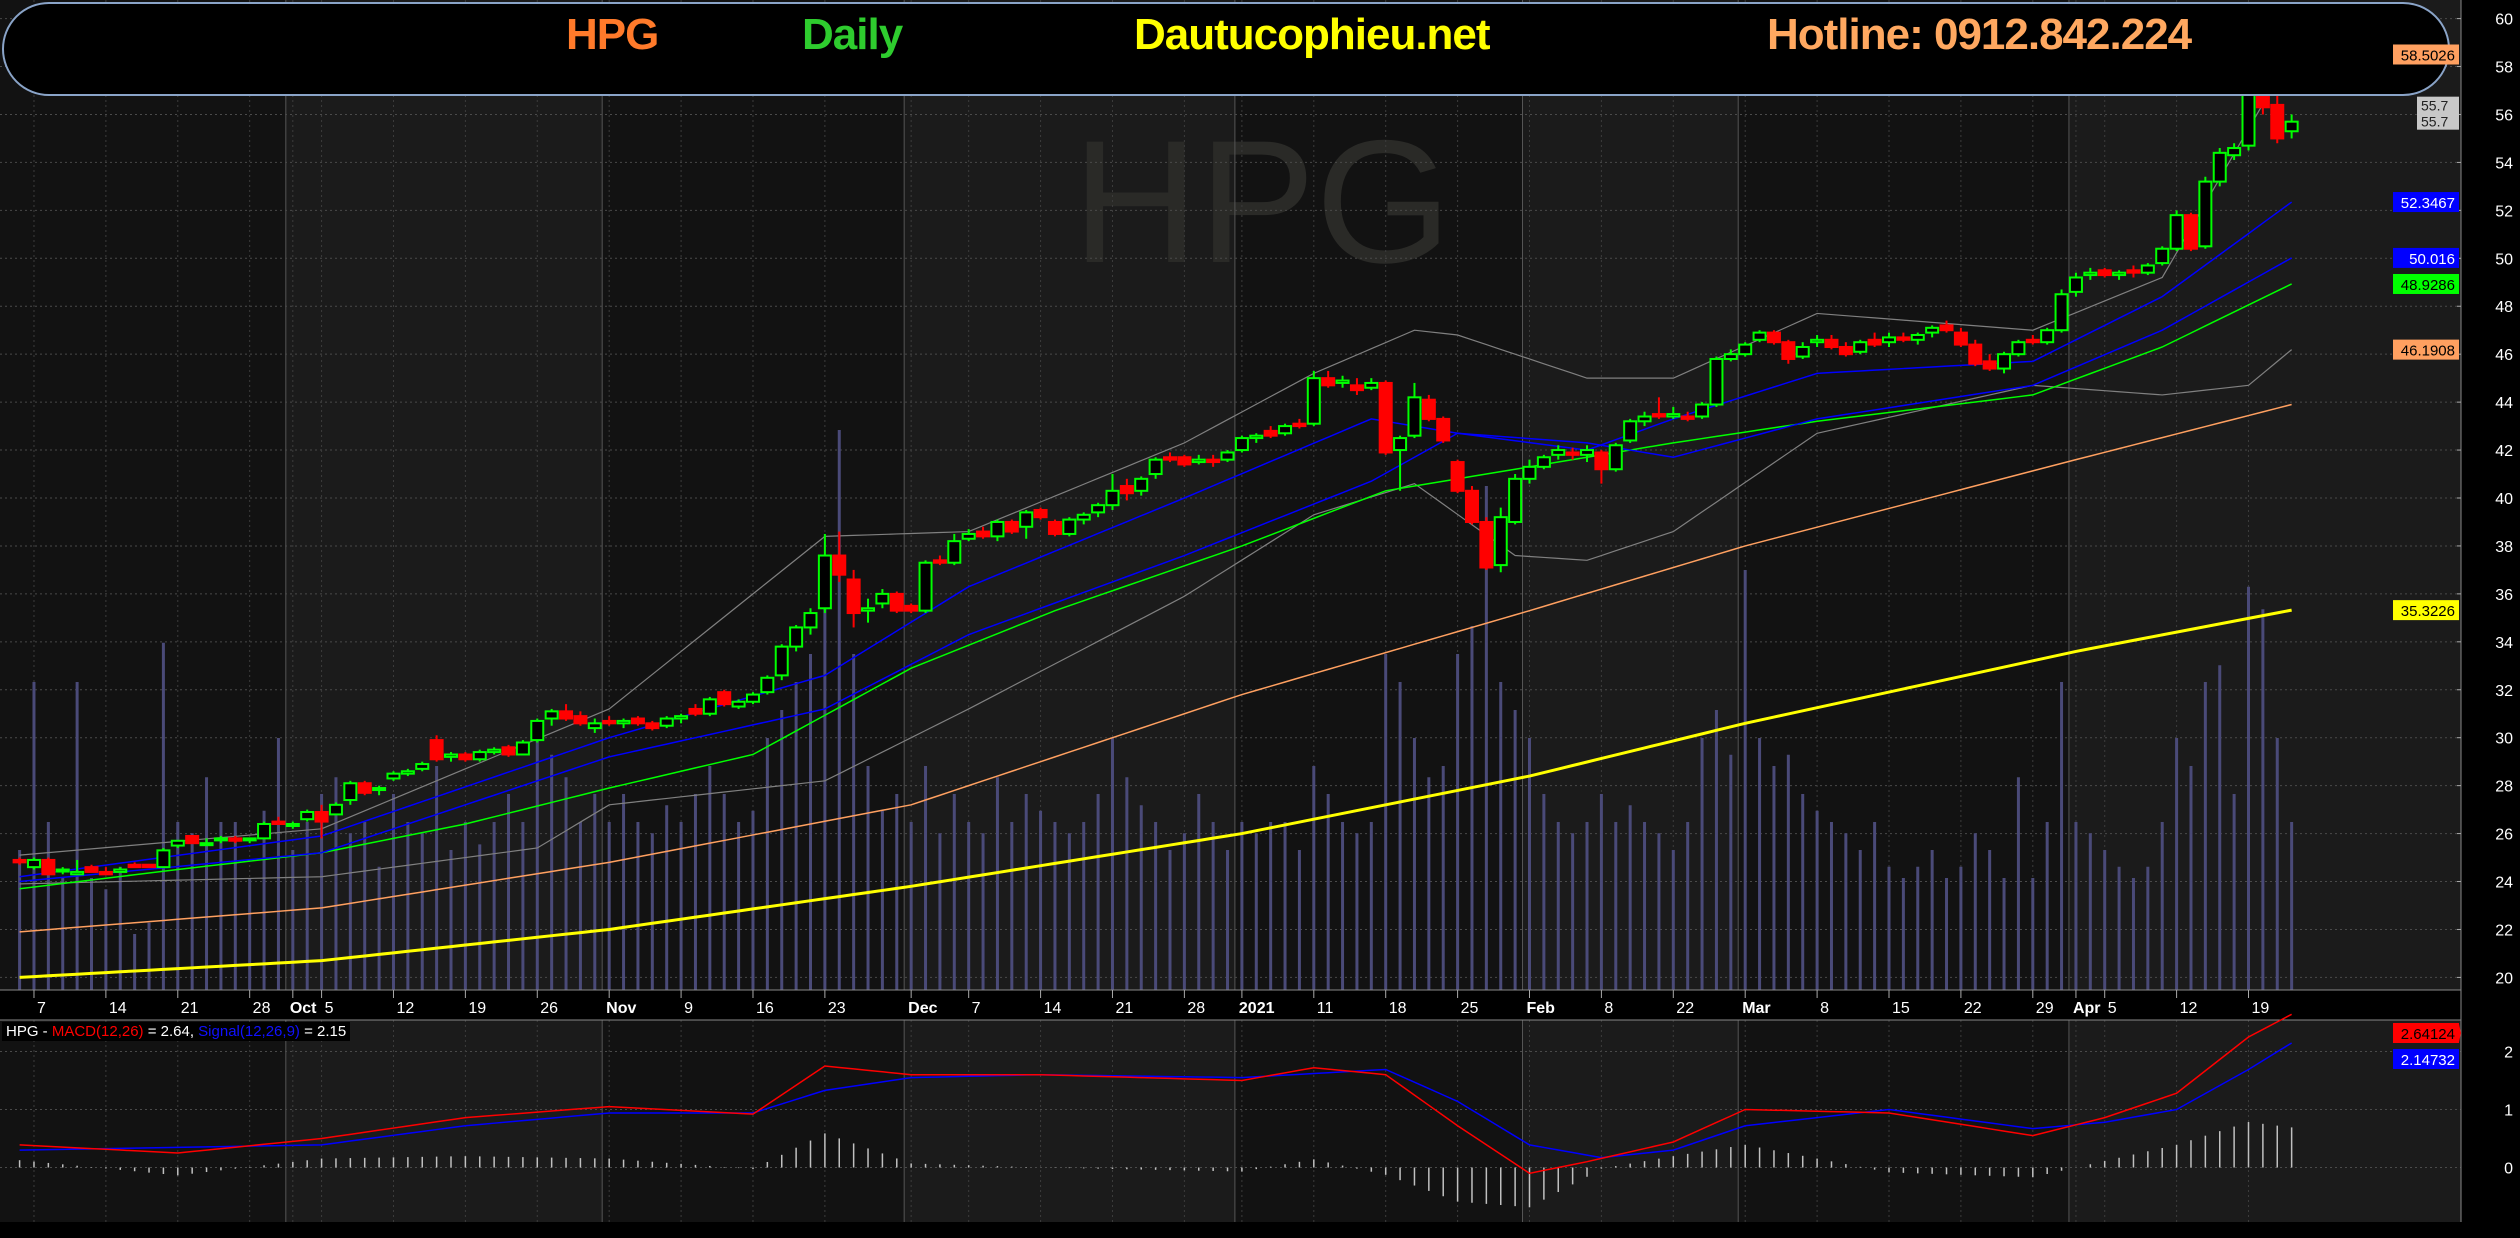 This screenshot has width=2520, height=1238. What do you see at coordinates (1155, 1110) in the screenshot?
I see `macd-panel` at bounding box center [1155, 1110].